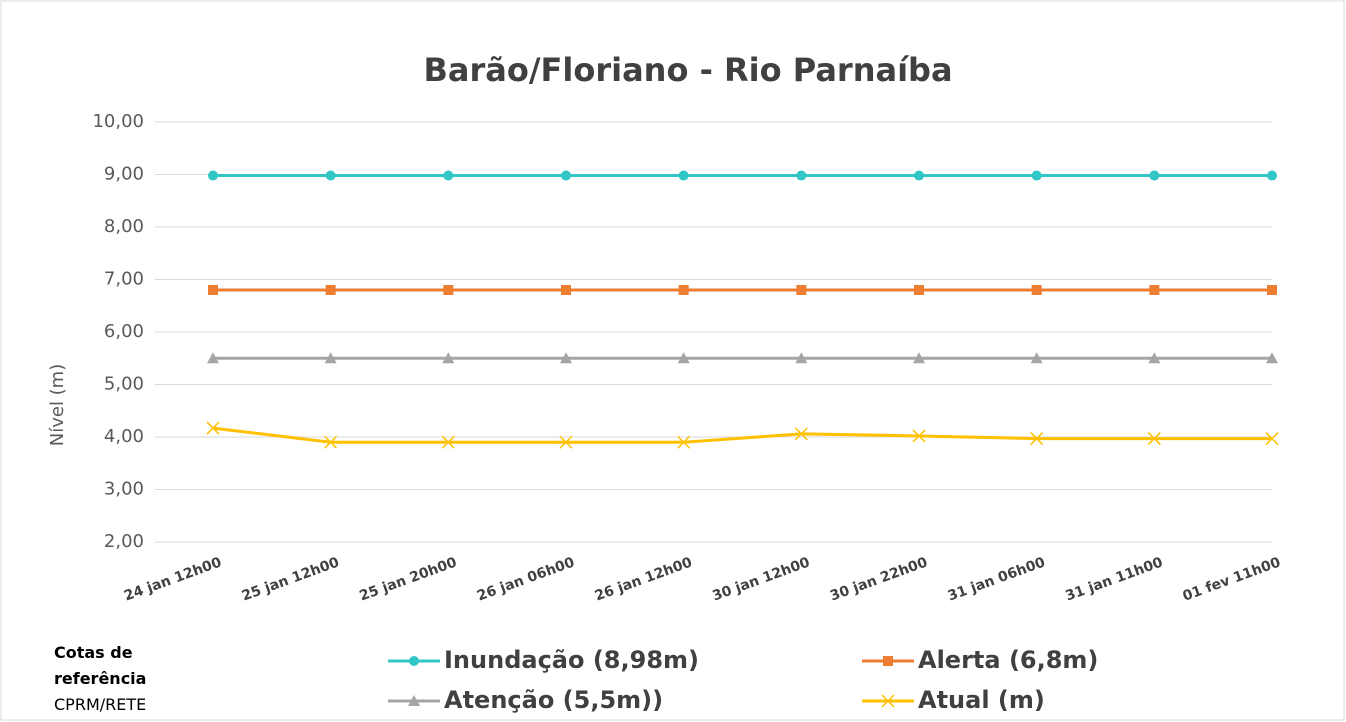 The height and width of the screenshot is (722, 1346). What do you see at coordinates (687, 70) in the screenshot?
I see `chart-title: Barão/Floriano - Rio Parnaíba` at bounding box center [687, 70].